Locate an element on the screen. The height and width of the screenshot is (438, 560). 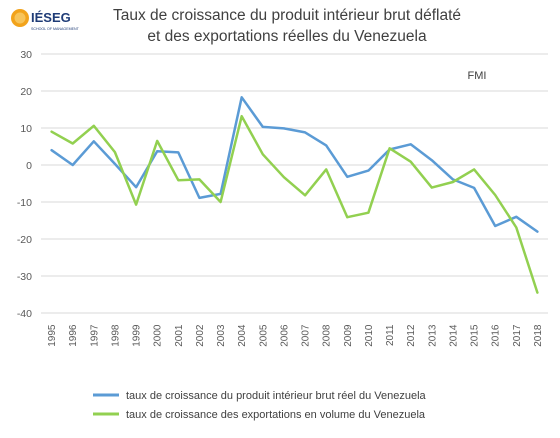
x-tick-label: 2005 is located at coordinates (263, 335).